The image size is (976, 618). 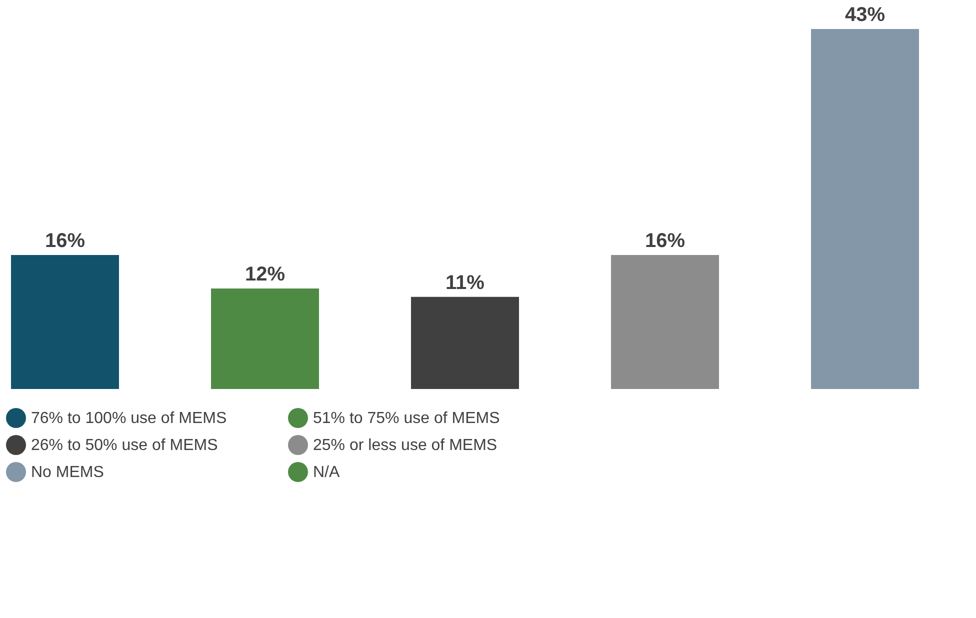 What do you see at coordinates (67, 472) in the screenshot?
I see `legend-label: No MEMS` at bounding box center [67, 472].